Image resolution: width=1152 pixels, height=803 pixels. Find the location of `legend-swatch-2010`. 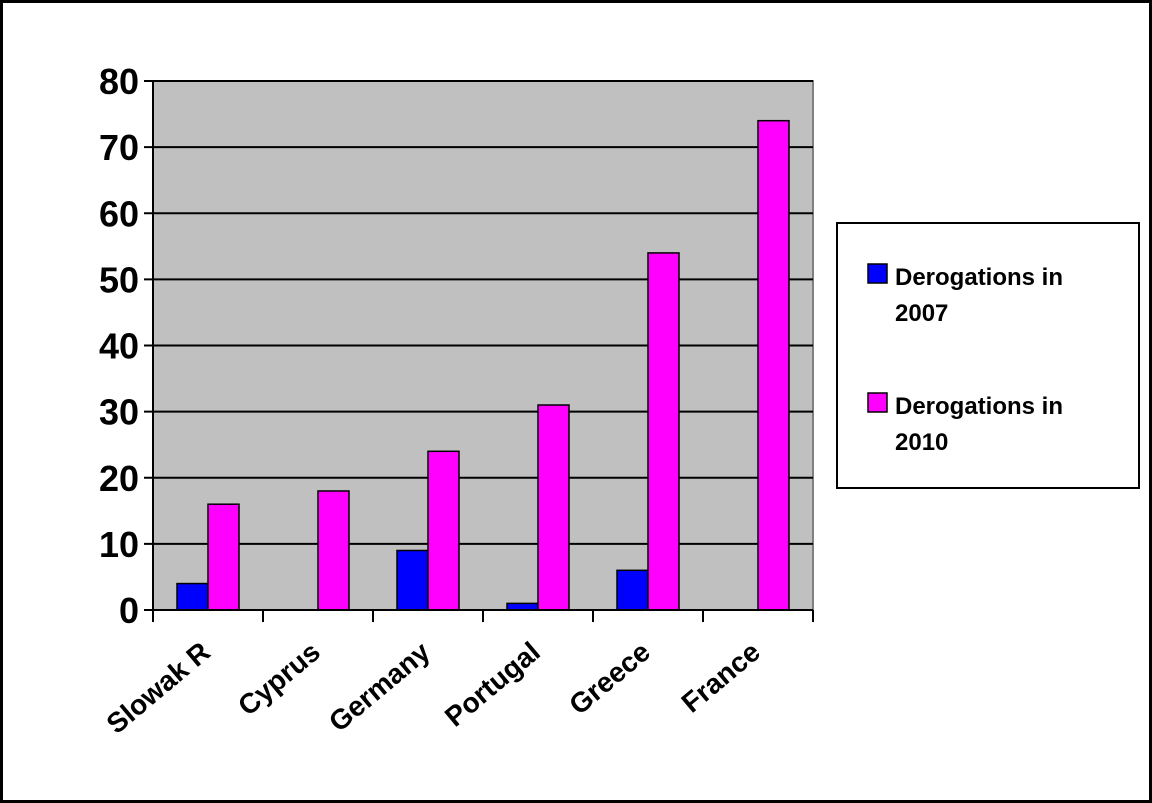

legend-swatch-2010 is located at coordinates (877, 402).